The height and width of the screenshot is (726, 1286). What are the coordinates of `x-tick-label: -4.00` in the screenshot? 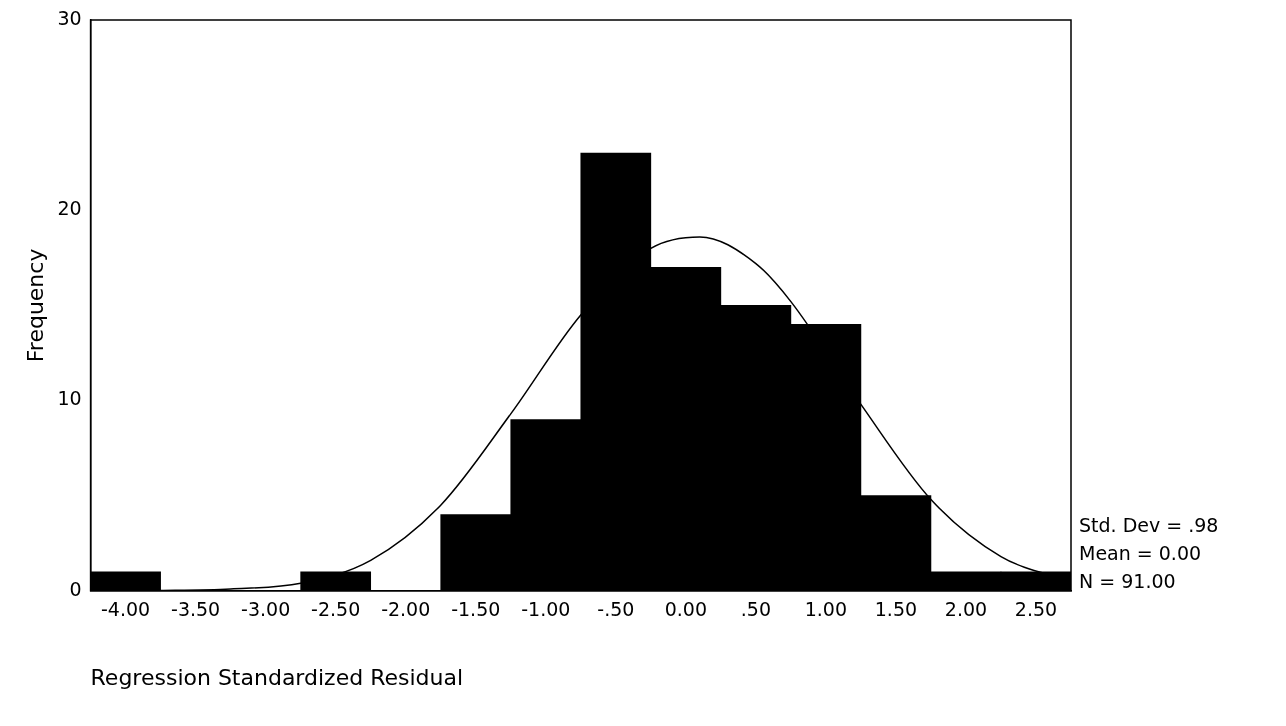 It's located at (126, 609).